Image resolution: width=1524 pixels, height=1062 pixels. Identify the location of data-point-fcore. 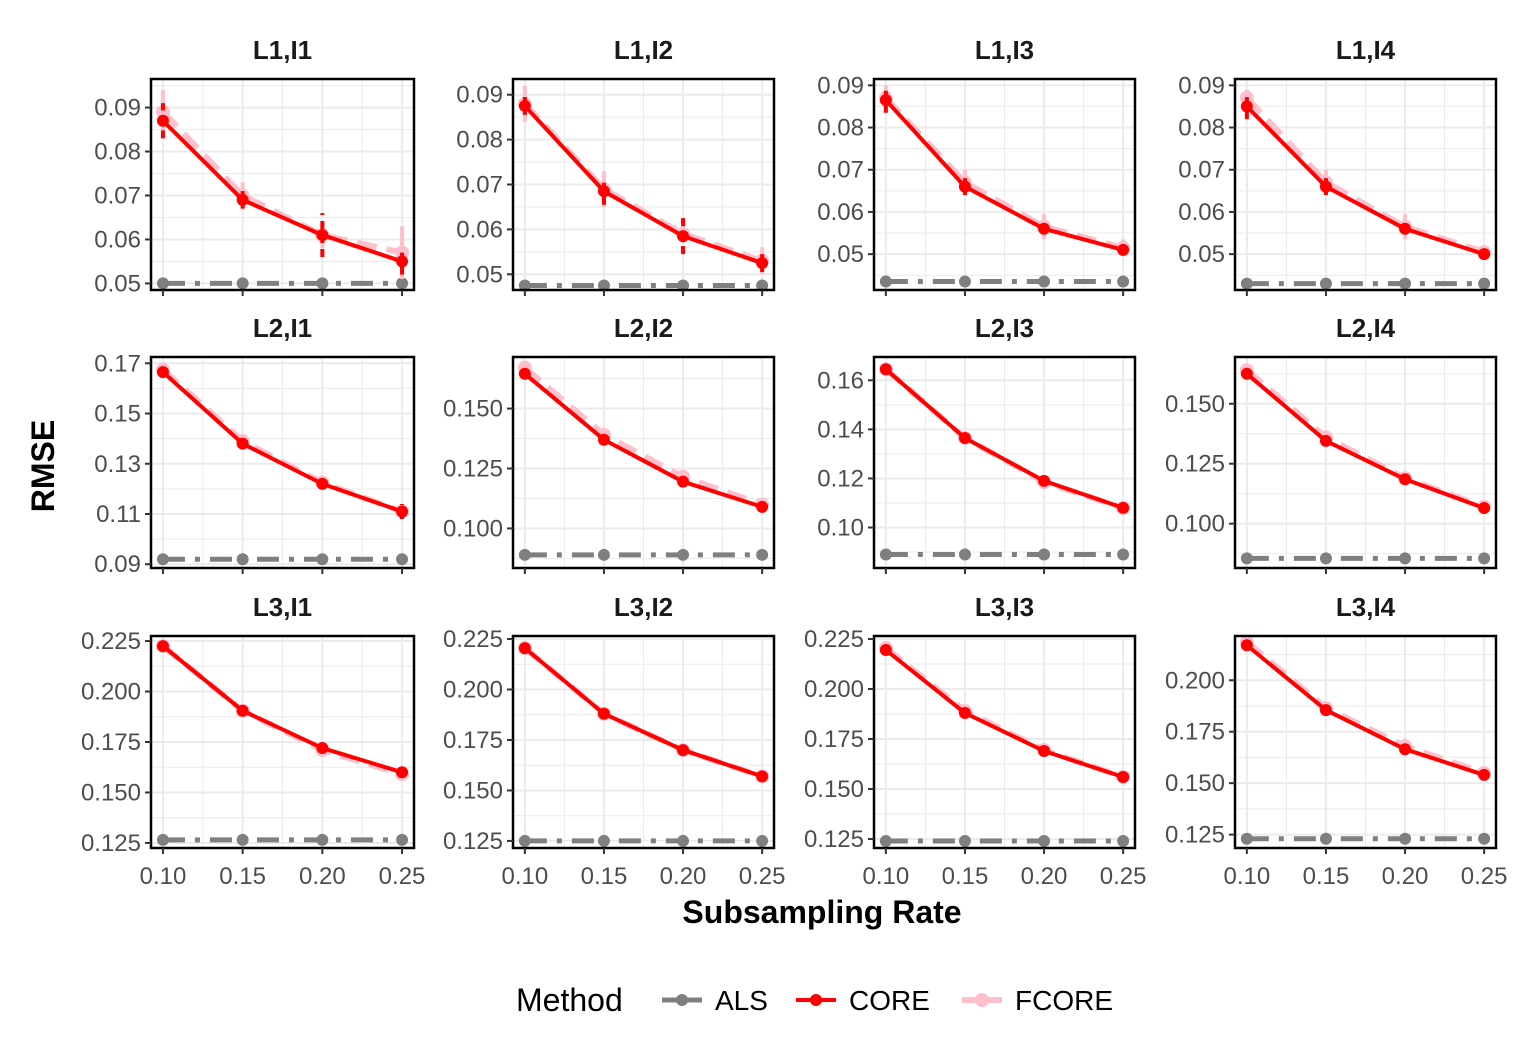
(162, 111).